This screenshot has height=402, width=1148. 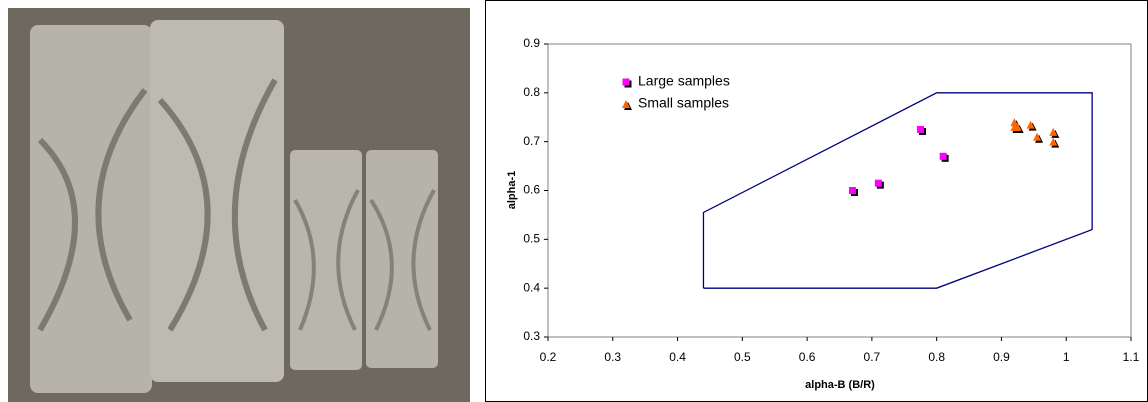 I want to click on y-tick-label: 0.4, so click(x=531, y=287).